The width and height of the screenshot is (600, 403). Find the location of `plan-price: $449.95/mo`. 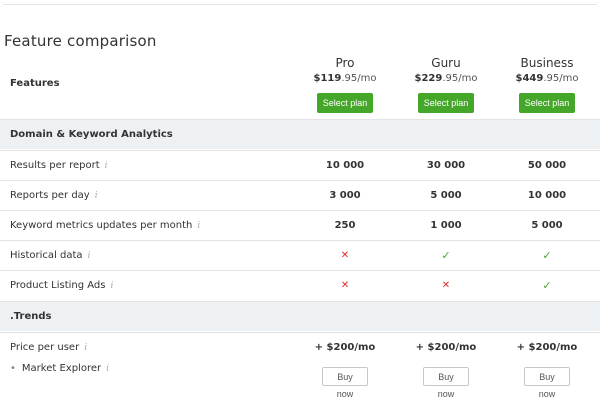

plan-price: $449.95/mo is located at coordinates (547, 78).